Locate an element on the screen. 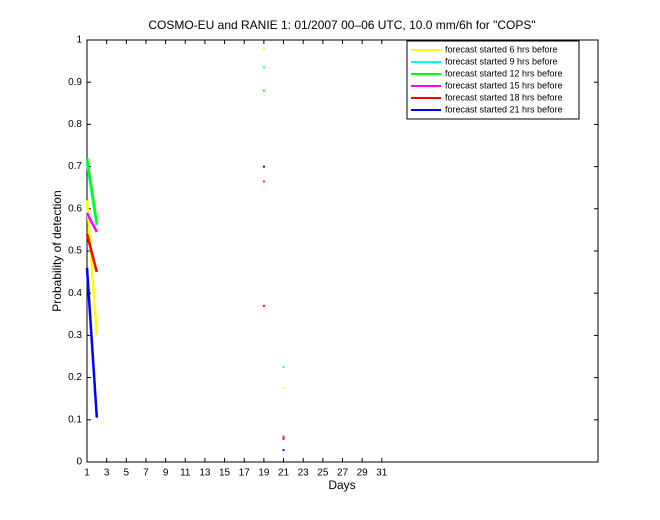  legend-label: forecast started 21 hrs before is located at coordinates (504, 109).